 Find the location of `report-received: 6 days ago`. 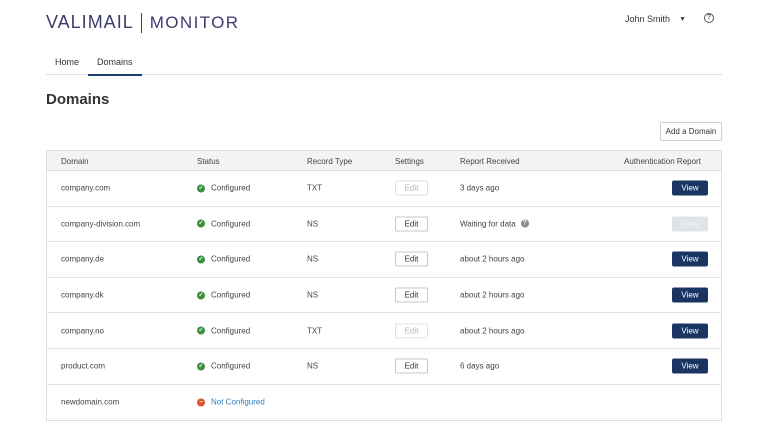

report-received: 6 days ago is located at coordinates (480, 366).